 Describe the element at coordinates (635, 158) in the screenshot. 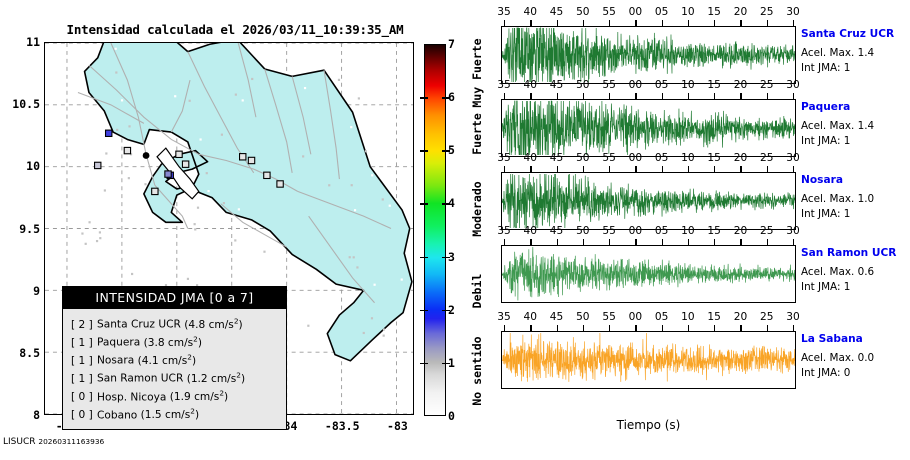

I see `time-tick-label: 00` at that location.